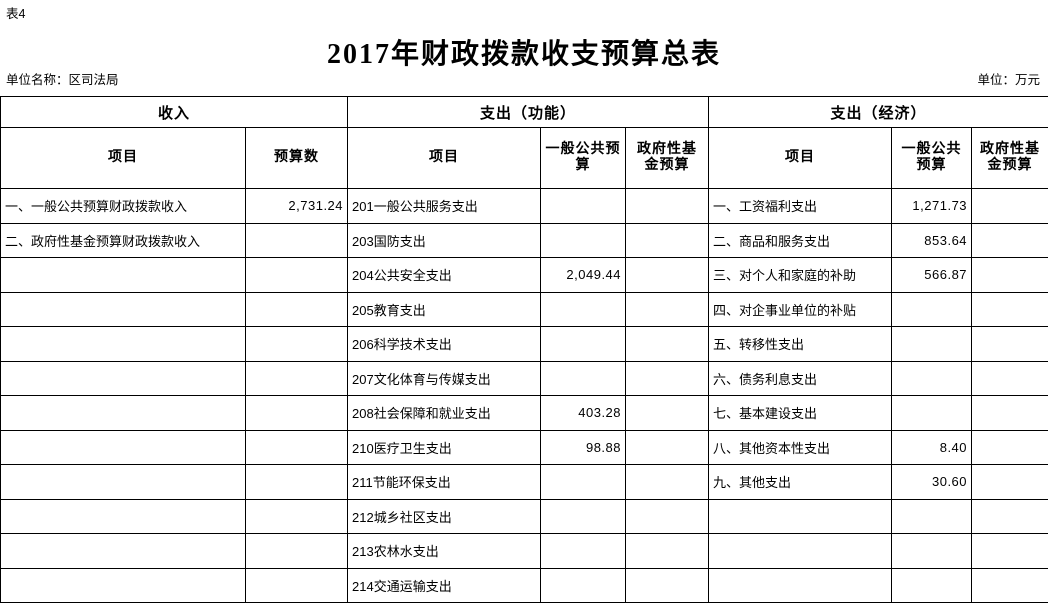 Image resolution: width=1048 pixels, height=603 pixels. What do you see at coordinates (297, 206) in the screenshot?
I see `cell-income-budget: 2,731.24` at bounding box center [297, 206].